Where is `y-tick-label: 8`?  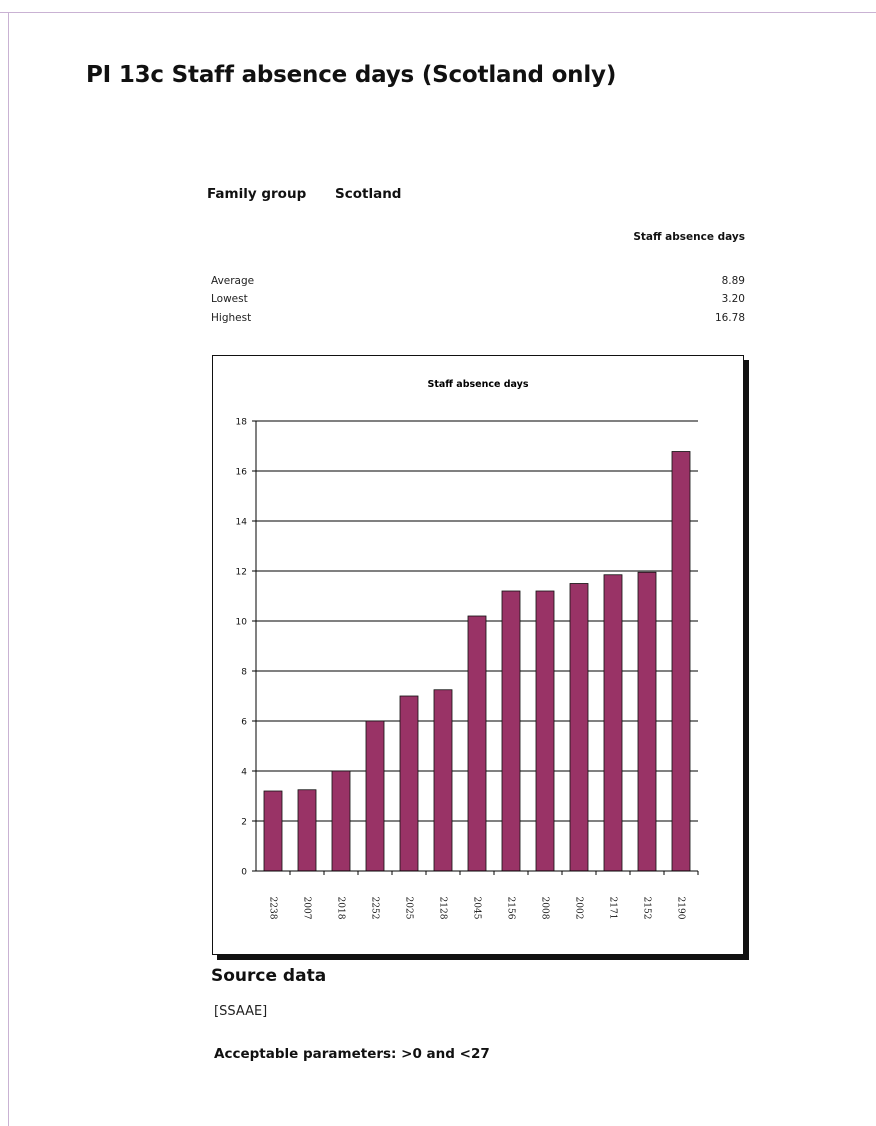
y-tick-label: 8 is located at coordinates (244, 673).